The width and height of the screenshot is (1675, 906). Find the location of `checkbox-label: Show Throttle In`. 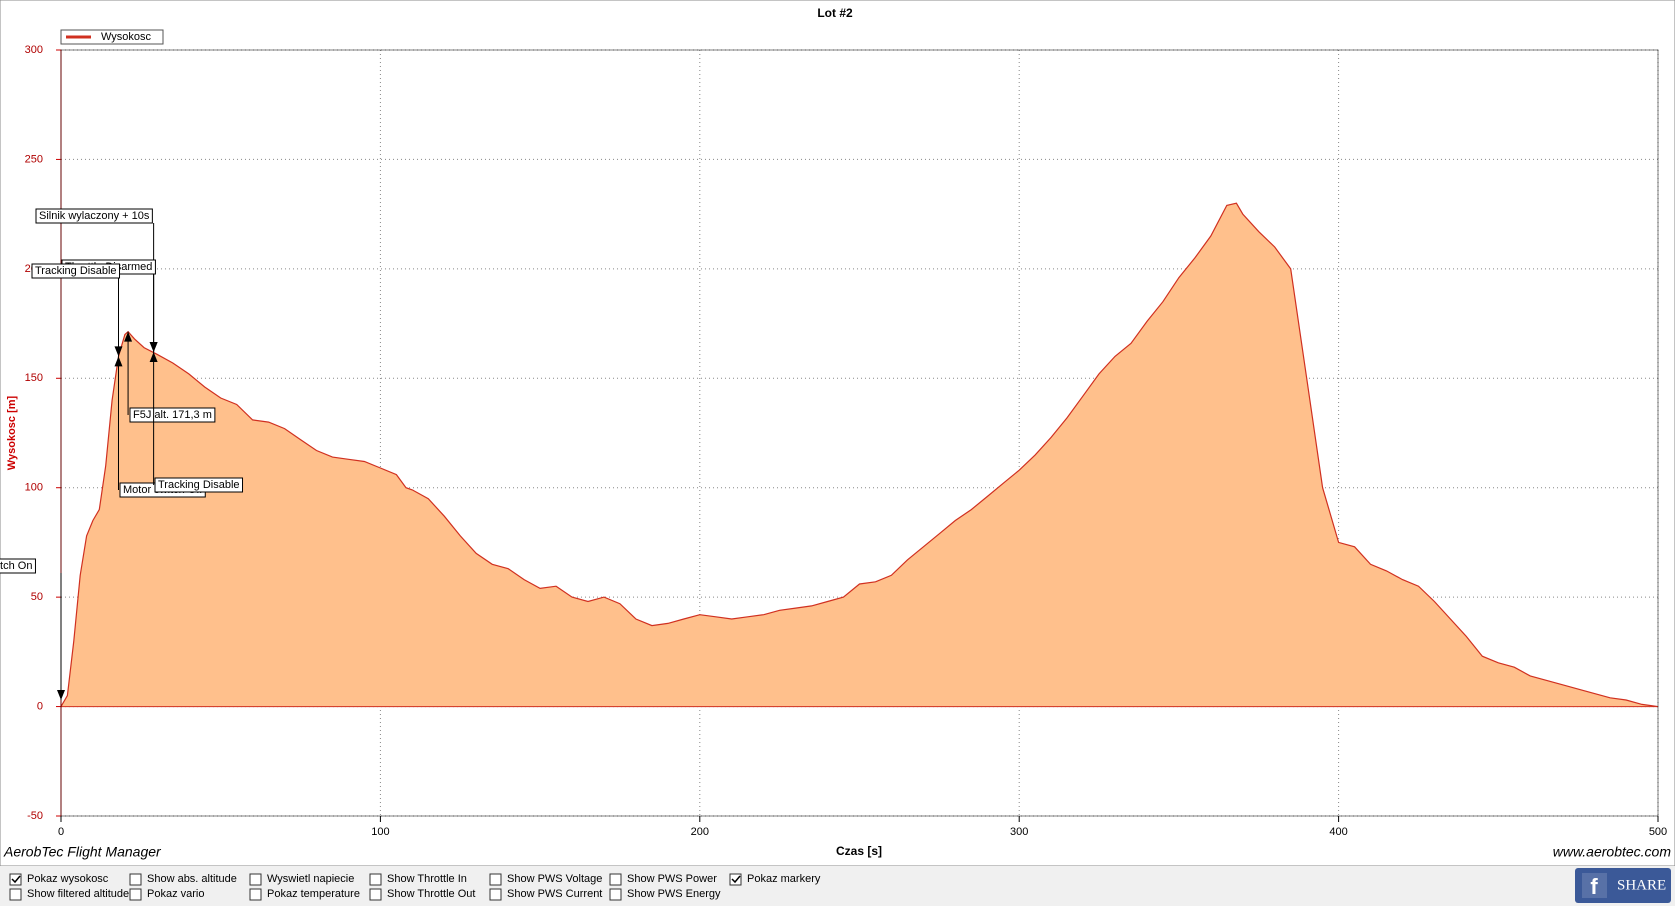

checkbox-label: Show Throttle In is located at coordinates (427, 879).